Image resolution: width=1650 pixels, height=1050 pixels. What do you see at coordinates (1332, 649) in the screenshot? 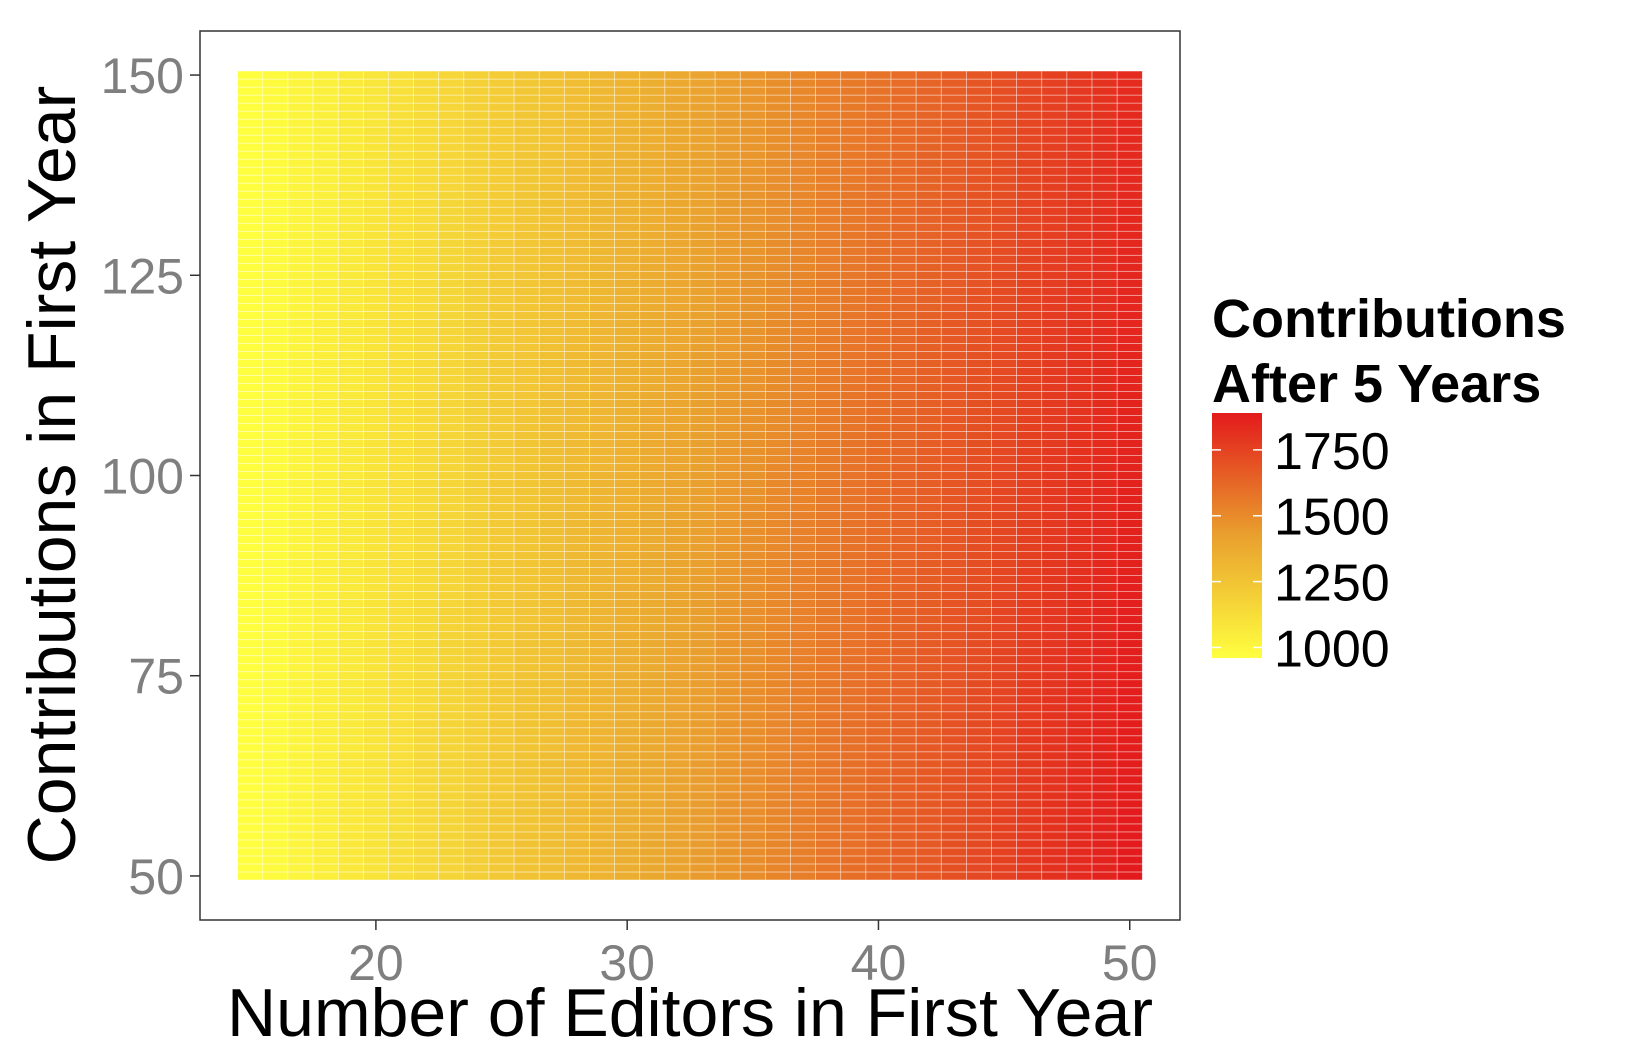
I see `legend-tick-label: 1000` at bounding box center [1332, 649].